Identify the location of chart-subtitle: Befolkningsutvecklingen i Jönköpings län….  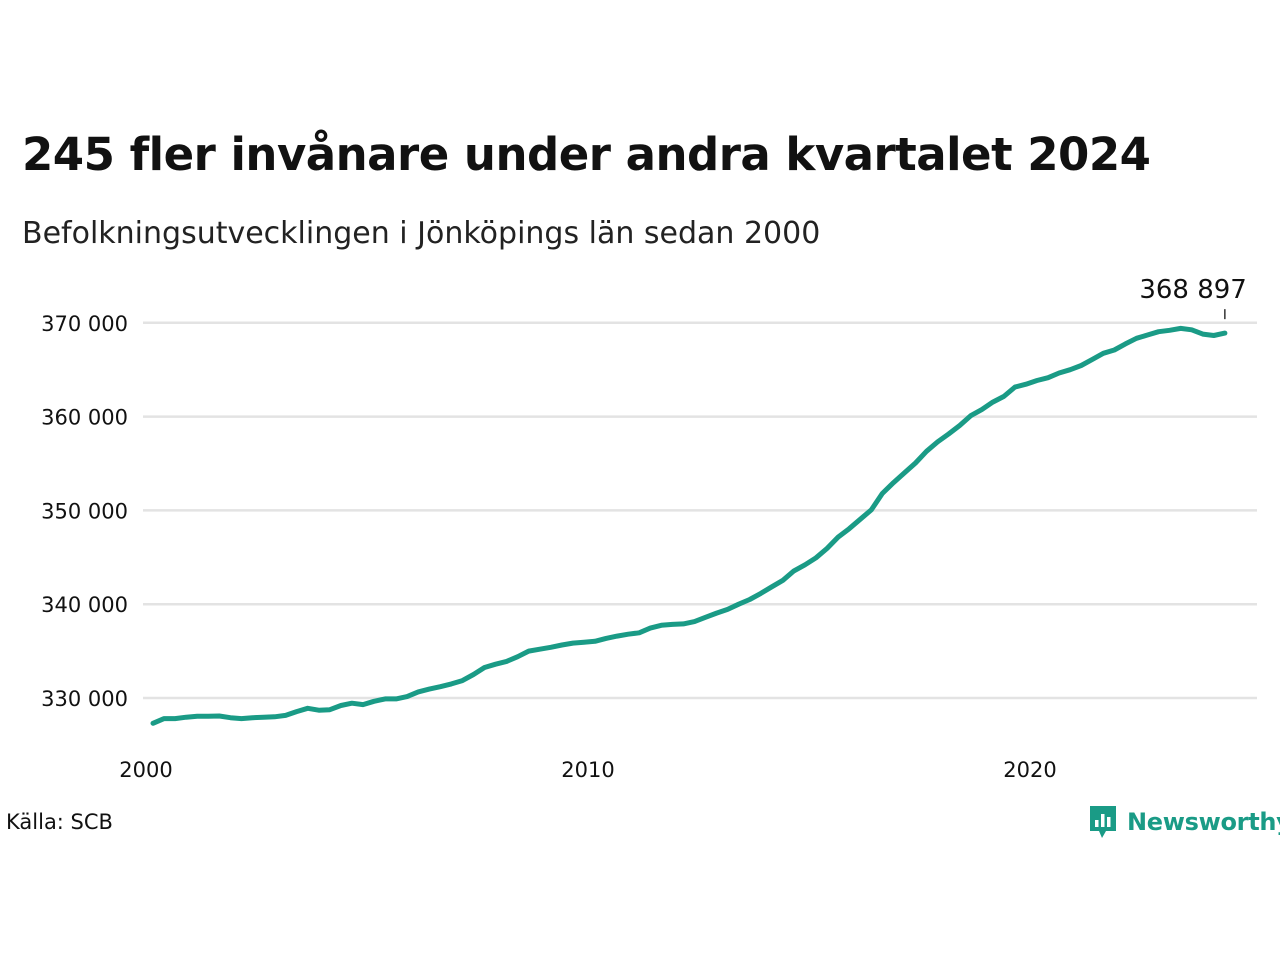
(421, 233).